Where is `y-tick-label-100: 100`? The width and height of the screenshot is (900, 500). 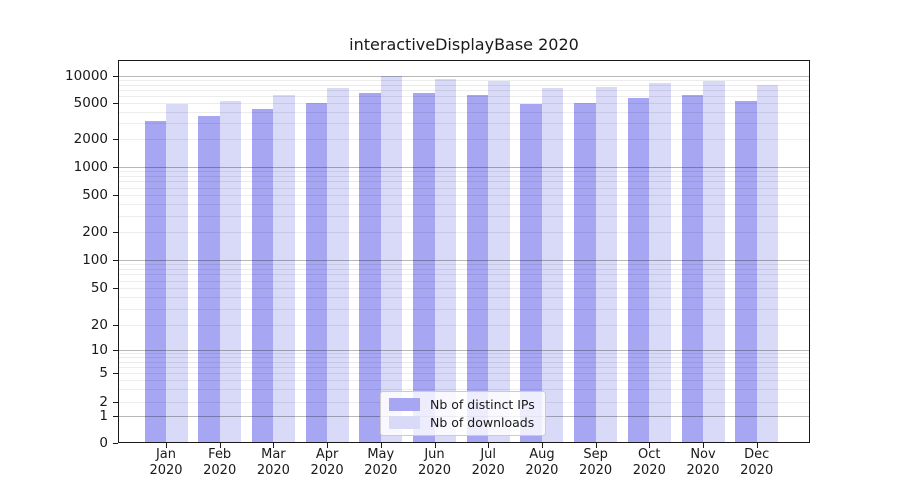 y-tick-label-100: 100 is located at coordinates (95, 260).